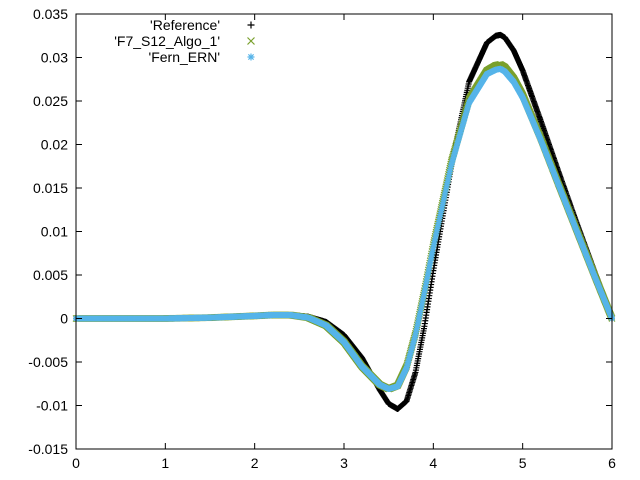  I want to click on y-tick-label: -0.01, so click(52, 406).